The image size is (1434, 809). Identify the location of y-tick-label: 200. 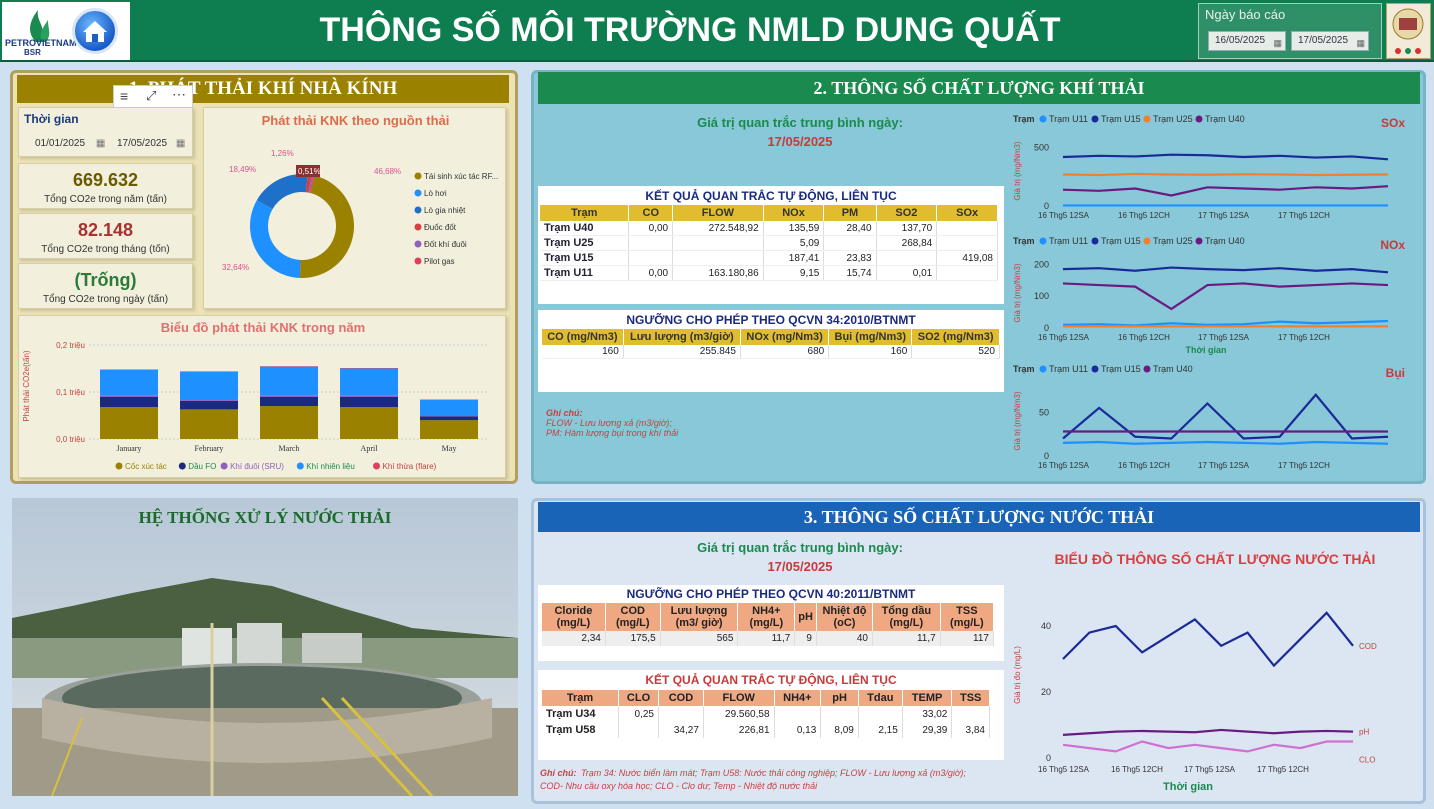
(1041, 264).